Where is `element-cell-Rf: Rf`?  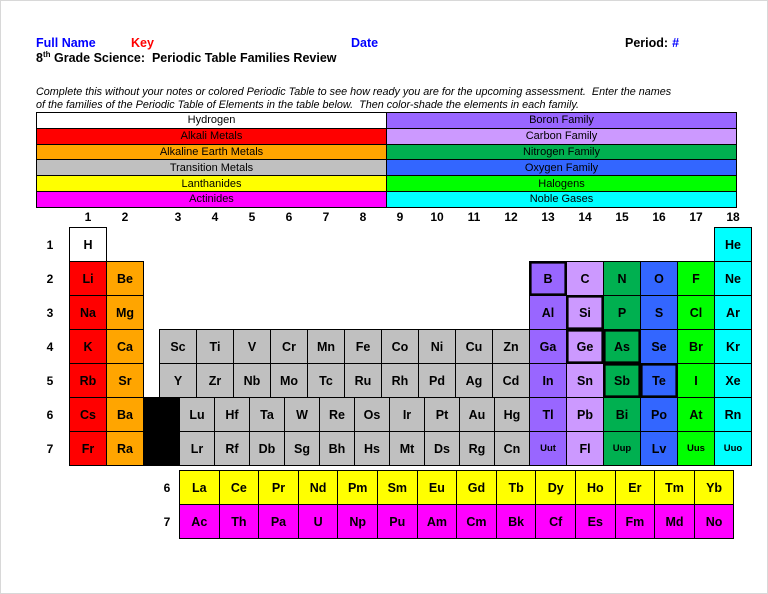 element-cell-Rf: Rf is located at coordinates (232, 448).